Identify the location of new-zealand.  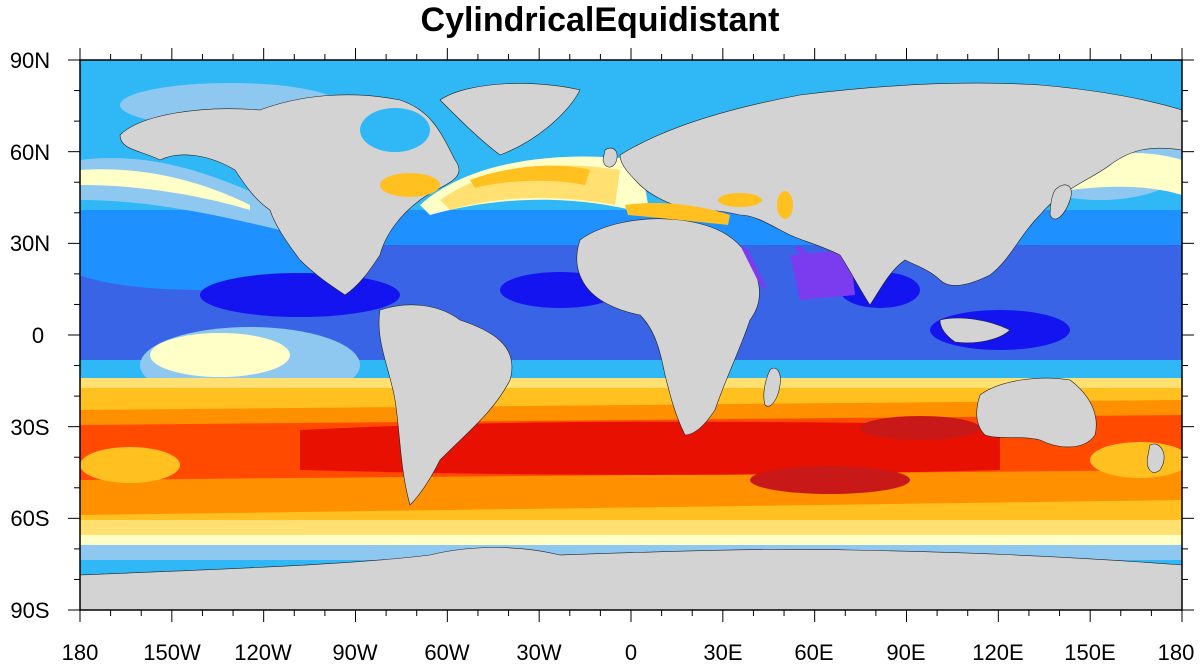
(1155, 458).